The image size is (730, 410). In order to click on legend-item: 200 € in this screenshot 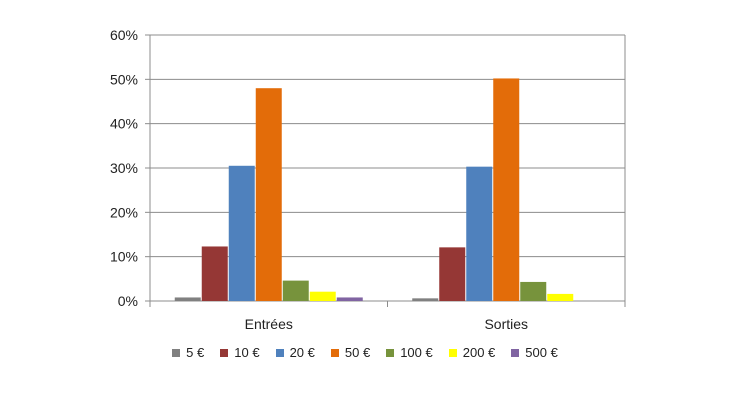, I will do `click(472, 352)`.